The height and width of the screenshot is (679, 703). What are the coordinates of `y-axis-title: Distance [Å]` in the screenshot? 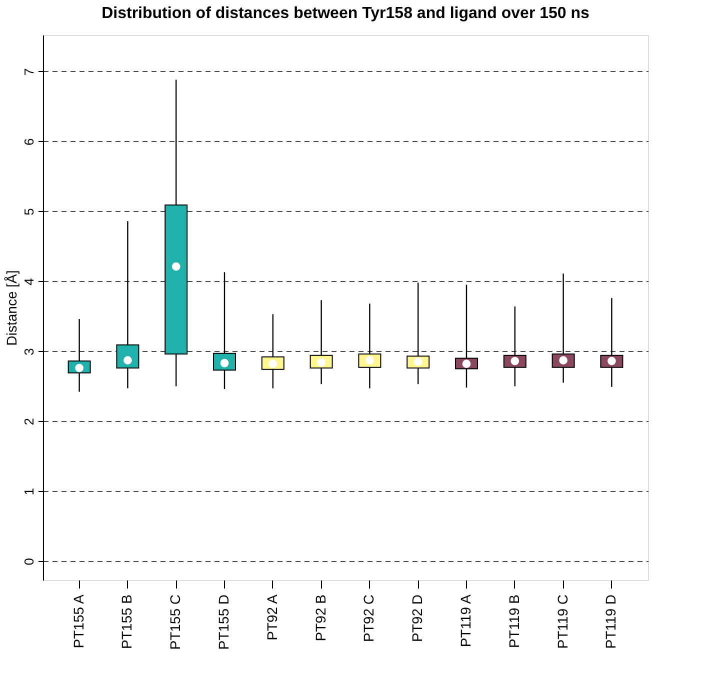 It's located at (12, 308).